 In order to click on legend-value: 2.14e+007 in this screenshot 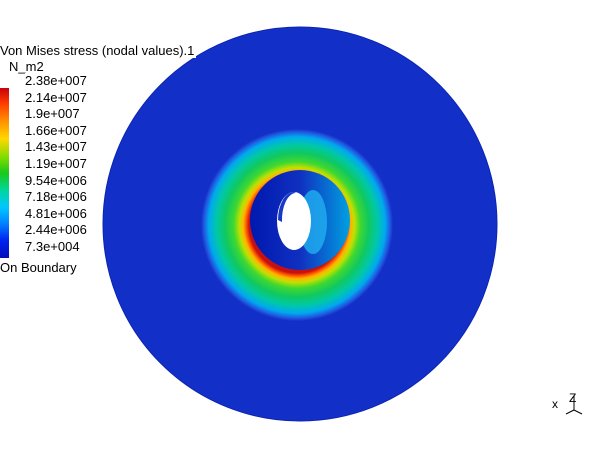, I will do `click(56, 97)`.